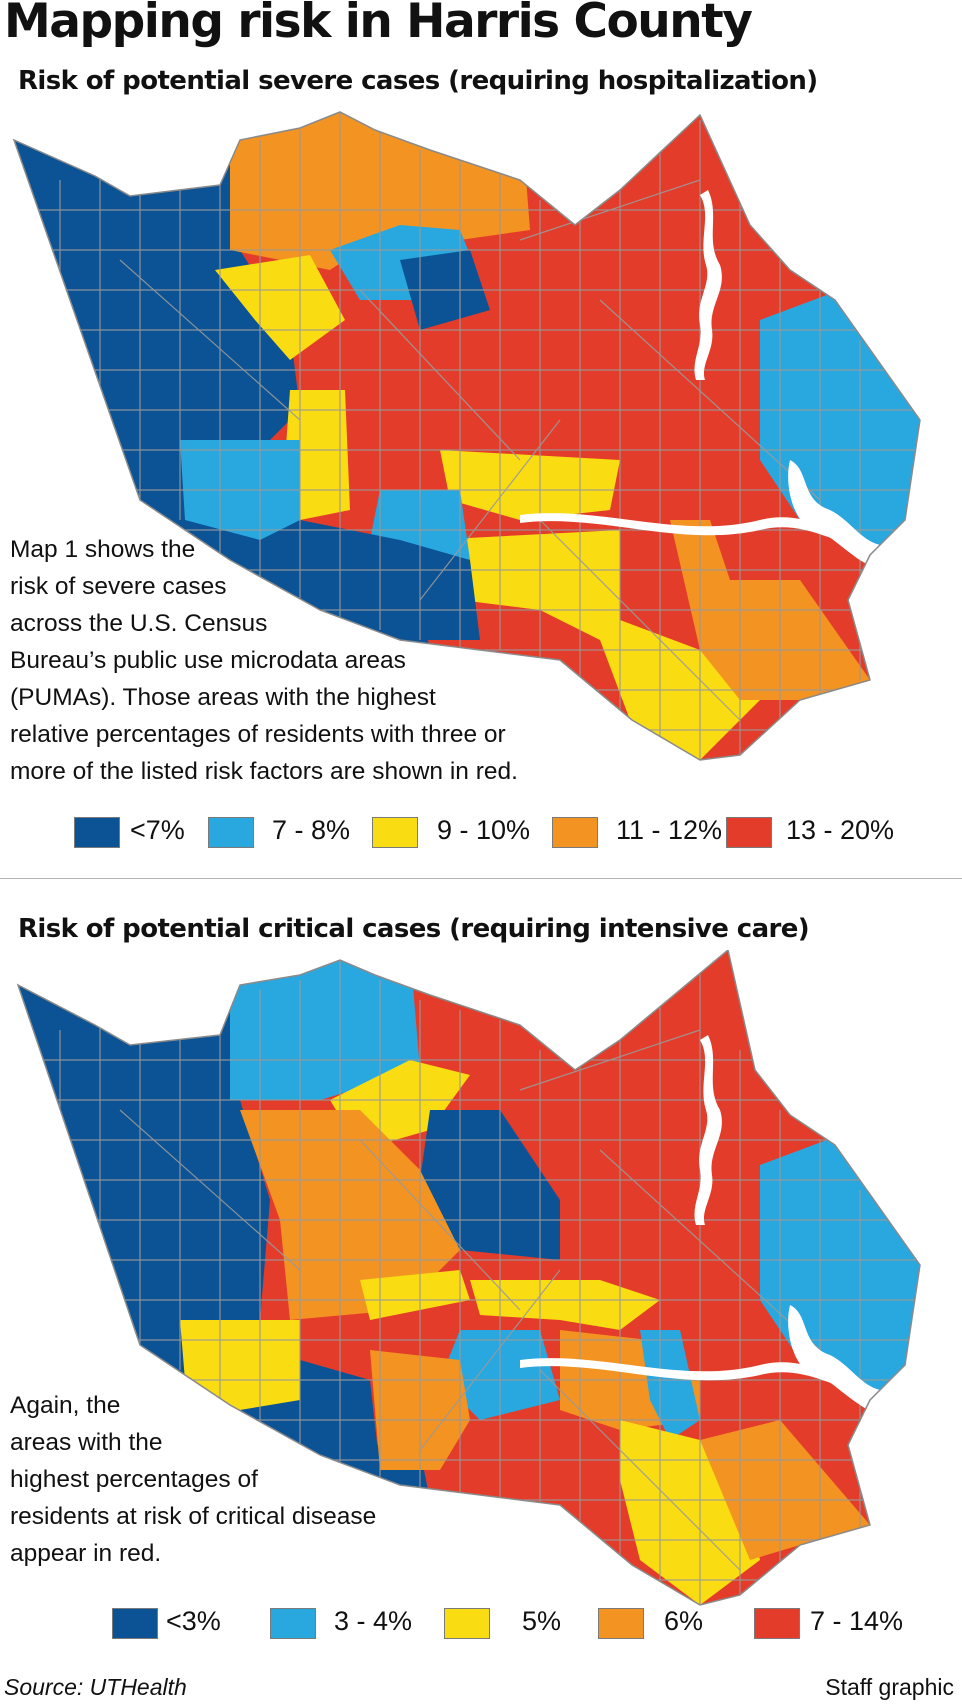 Image resolution: width=962 pixels, height=1707 pixels. What do you see at coordinates (65, 1405) in the screenshot?
I see `caption-line: Again, the` at bounding box center [65, 1405].